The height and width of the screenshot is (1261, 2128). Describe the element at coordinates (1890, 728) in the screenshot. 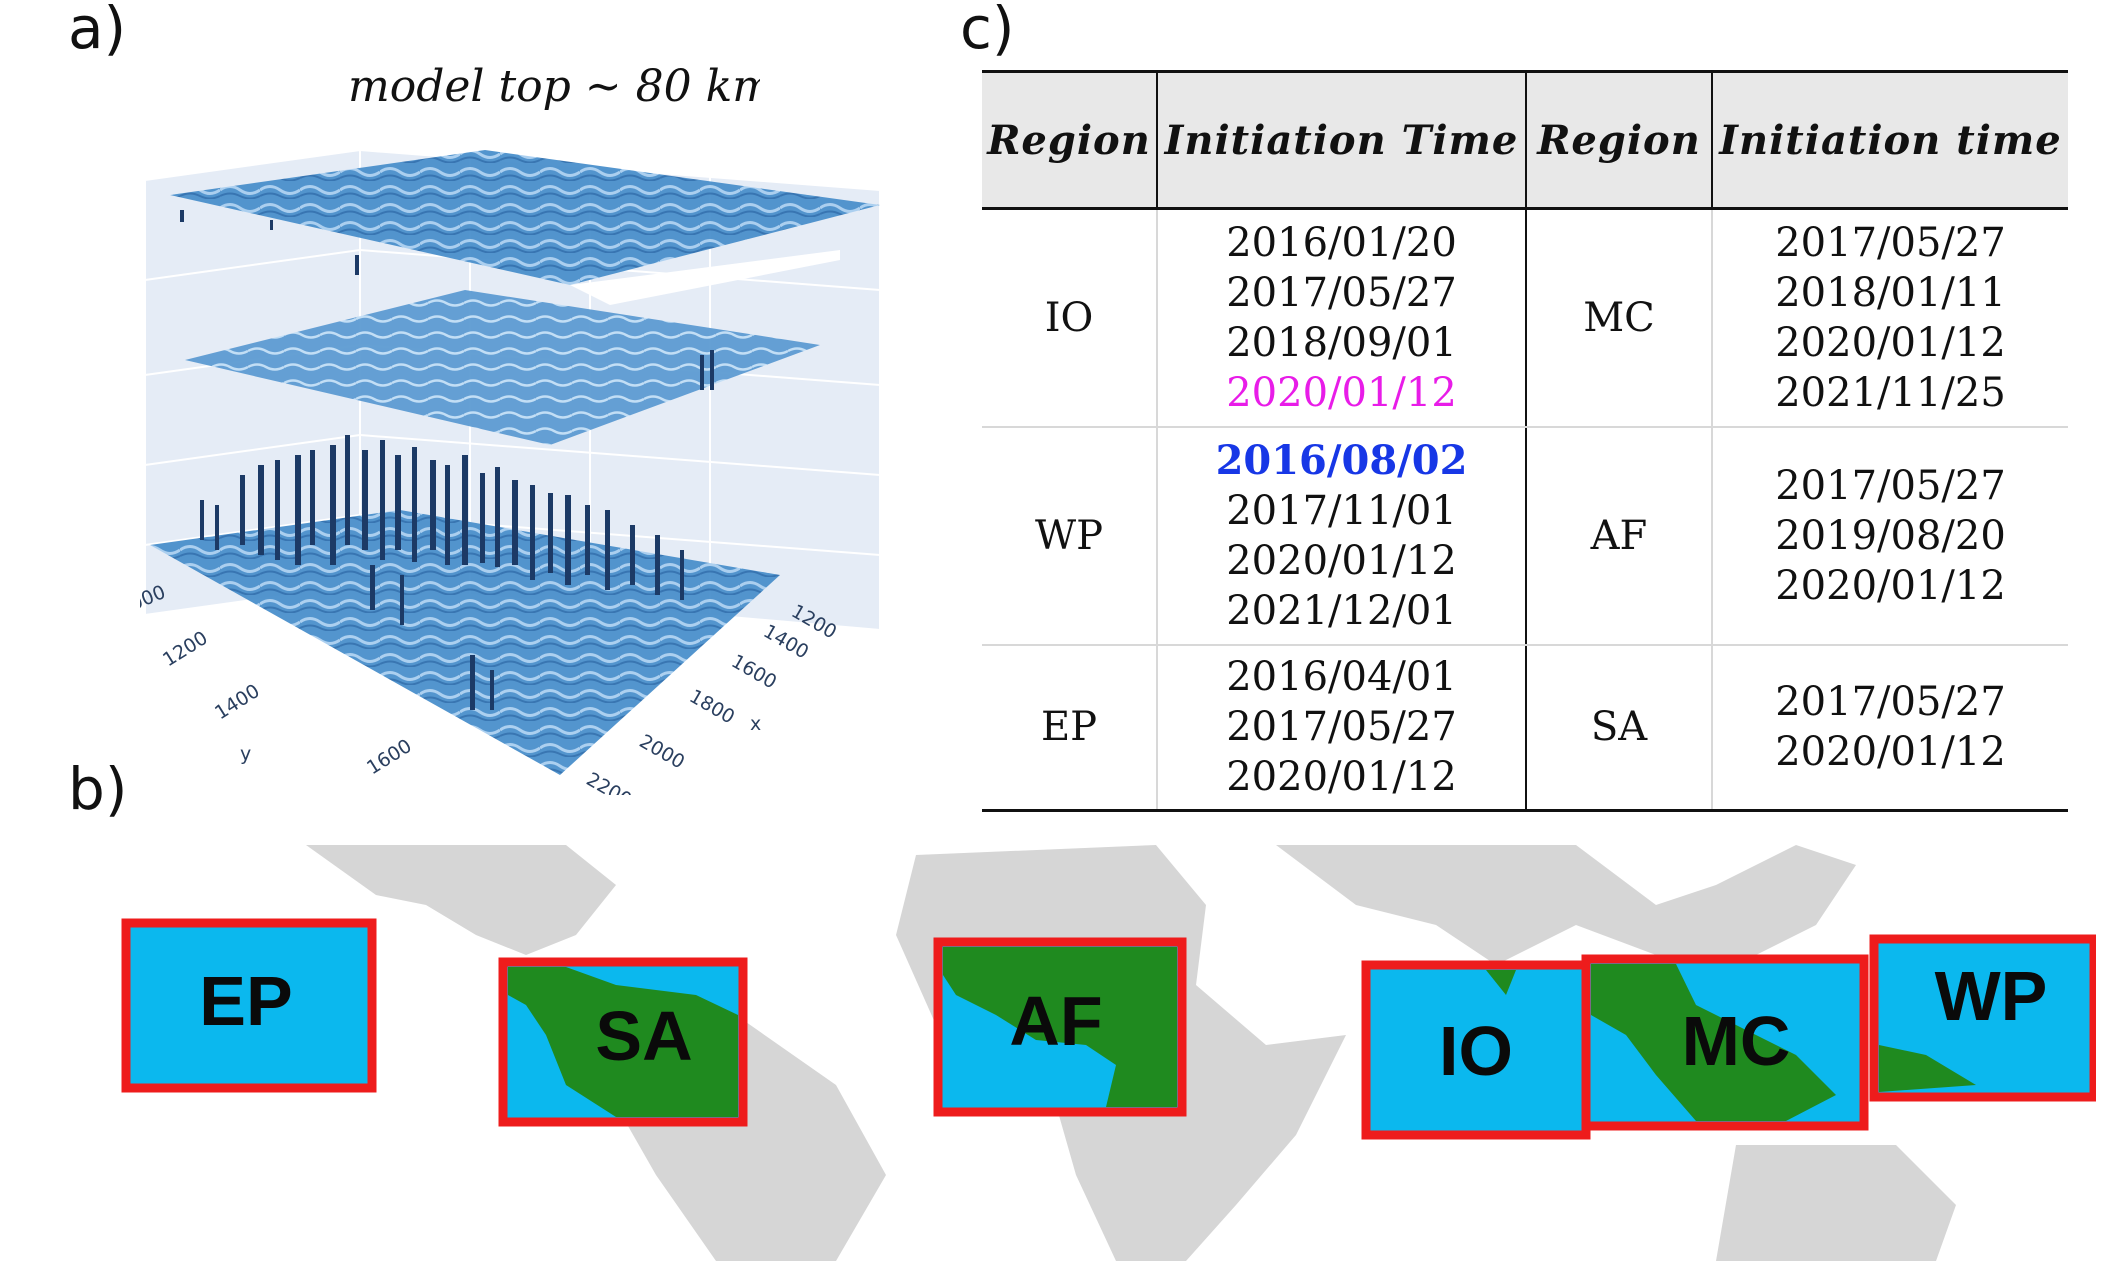

I see `dates-cell: 2017/05/27 2020/01/12` at that location.